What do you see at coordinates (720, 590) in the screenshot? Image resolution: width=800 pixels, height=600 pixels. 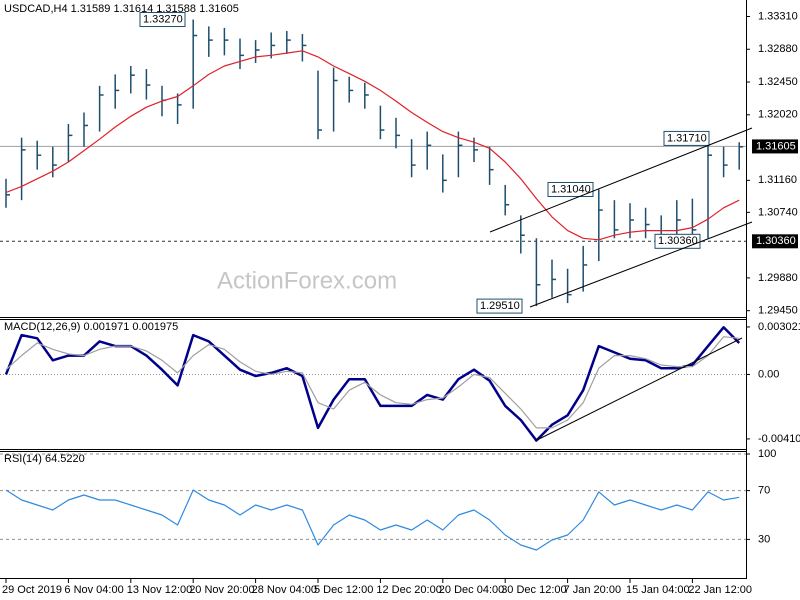 I see `x-tick-label: 22 Jan 12:00` at bounding box center [720, 590].